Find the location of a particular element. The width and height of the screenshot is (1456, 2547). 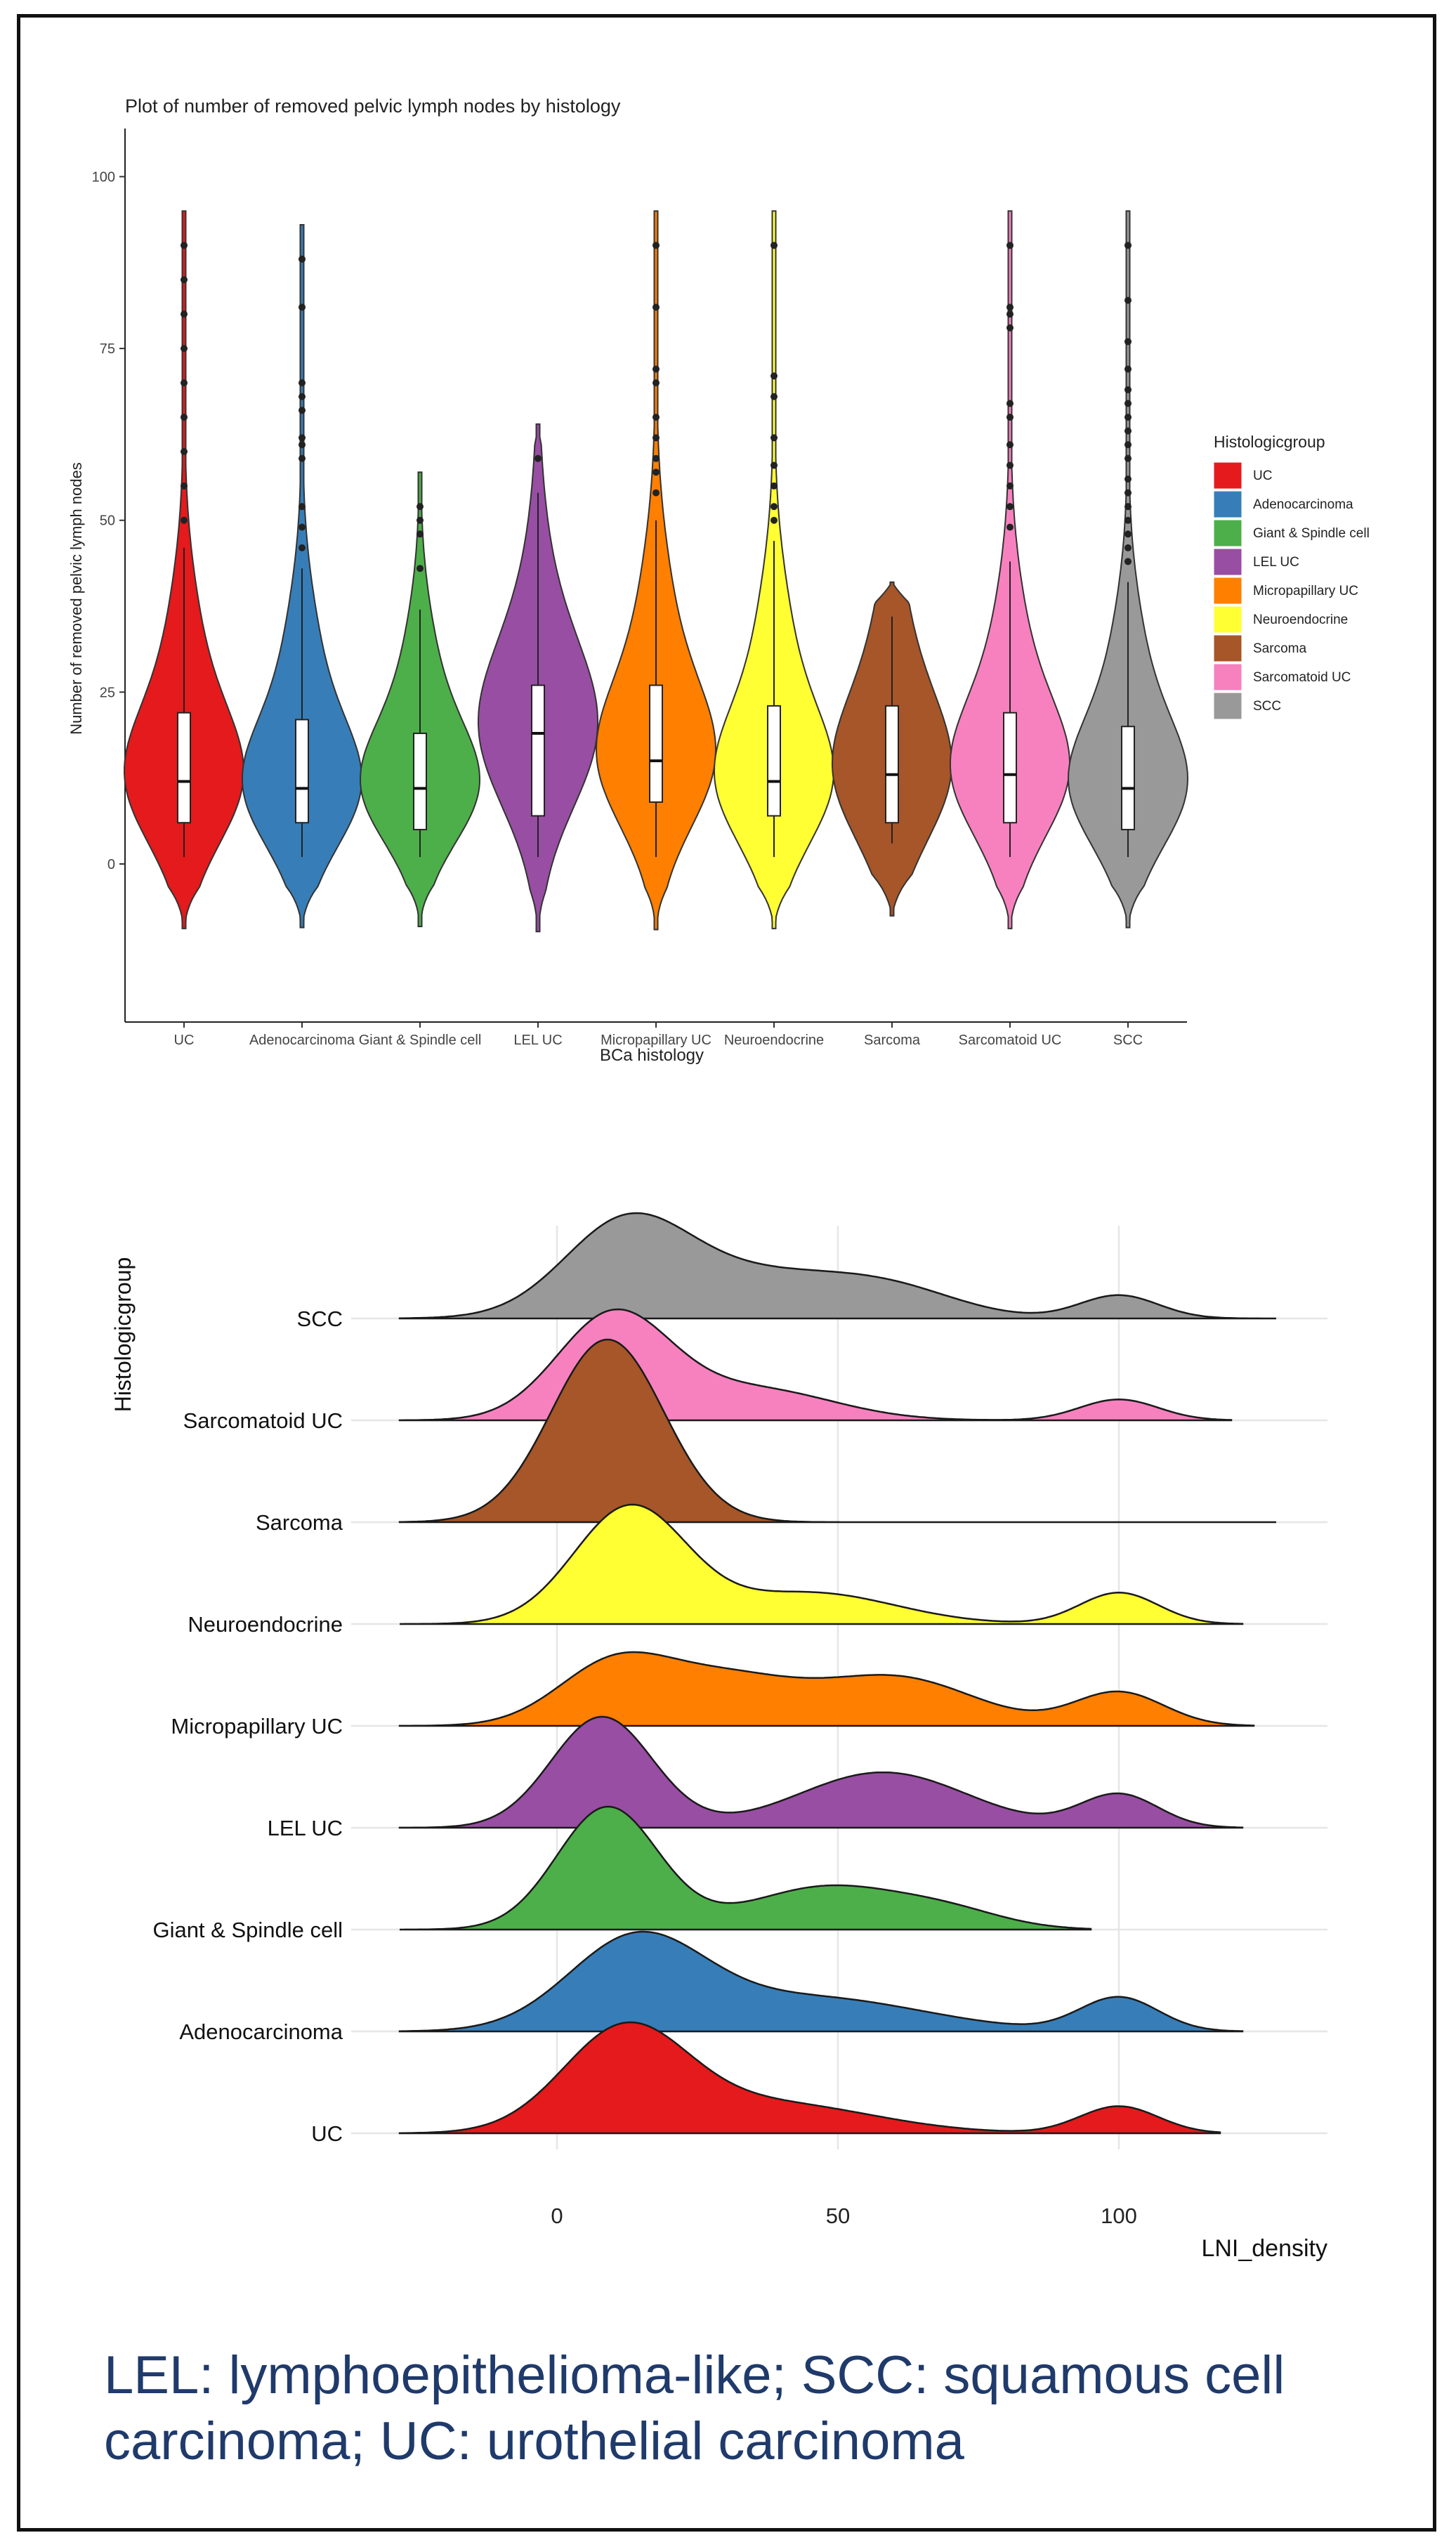

ridge-label-scc: SCC is located at coordinates (320, 1319).